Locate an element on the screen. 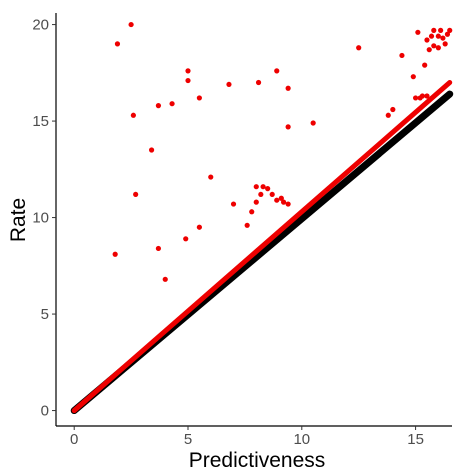 The width and height of the screenshot is (474, 475). x-tick-label-0: 0 is located at coordinates (74, 439).